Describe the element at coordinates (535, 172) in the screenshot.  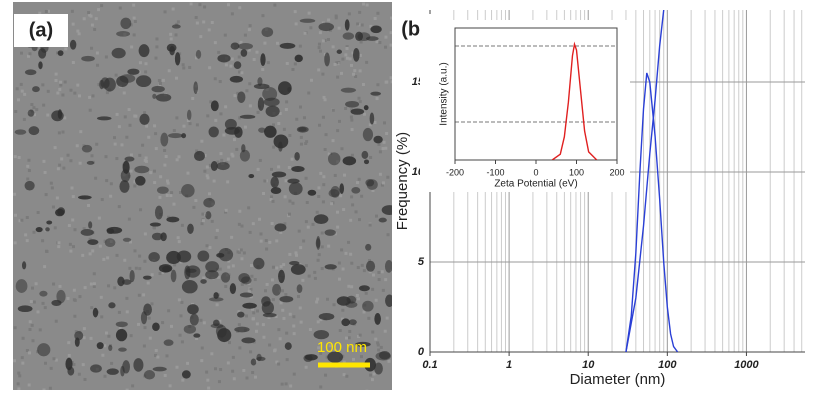
I see `x-tick-label: 0` at that location.